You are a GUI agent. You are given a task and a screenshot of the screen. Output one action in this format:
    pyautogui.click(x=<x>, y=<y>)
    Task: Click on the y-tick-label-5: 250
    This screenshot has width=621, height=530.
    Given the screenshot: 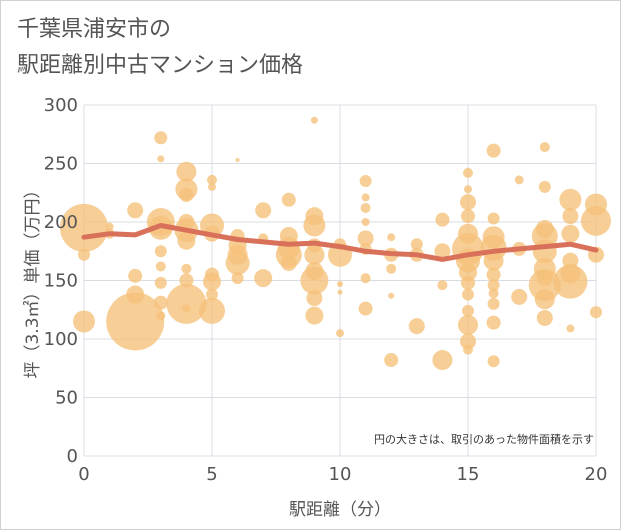 What is the action you would take?
    pyautogui.click(x=61, y=164)
    